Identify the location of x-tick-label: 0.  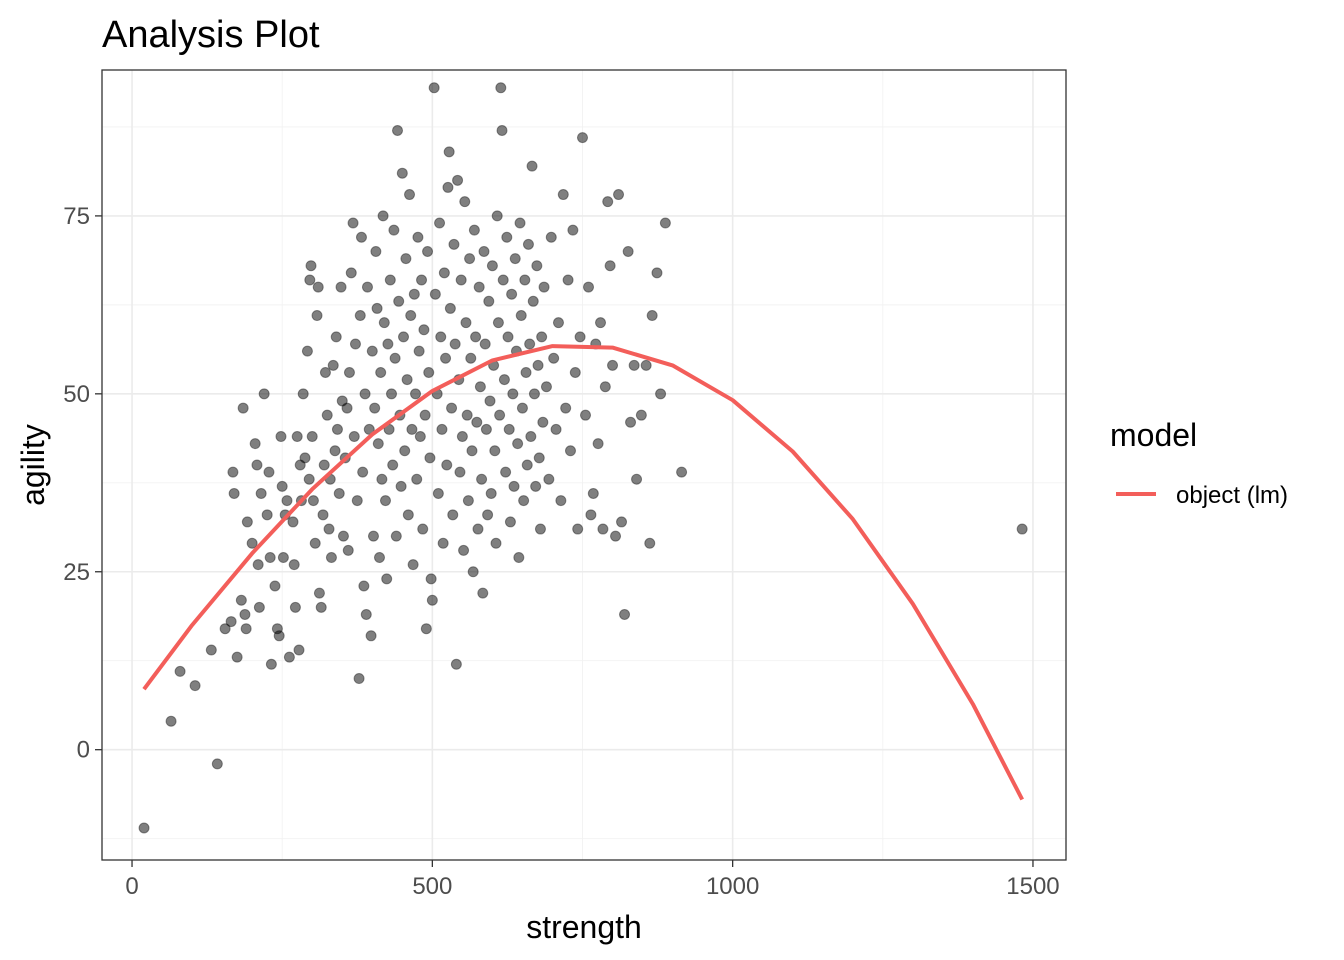
(131, 886).